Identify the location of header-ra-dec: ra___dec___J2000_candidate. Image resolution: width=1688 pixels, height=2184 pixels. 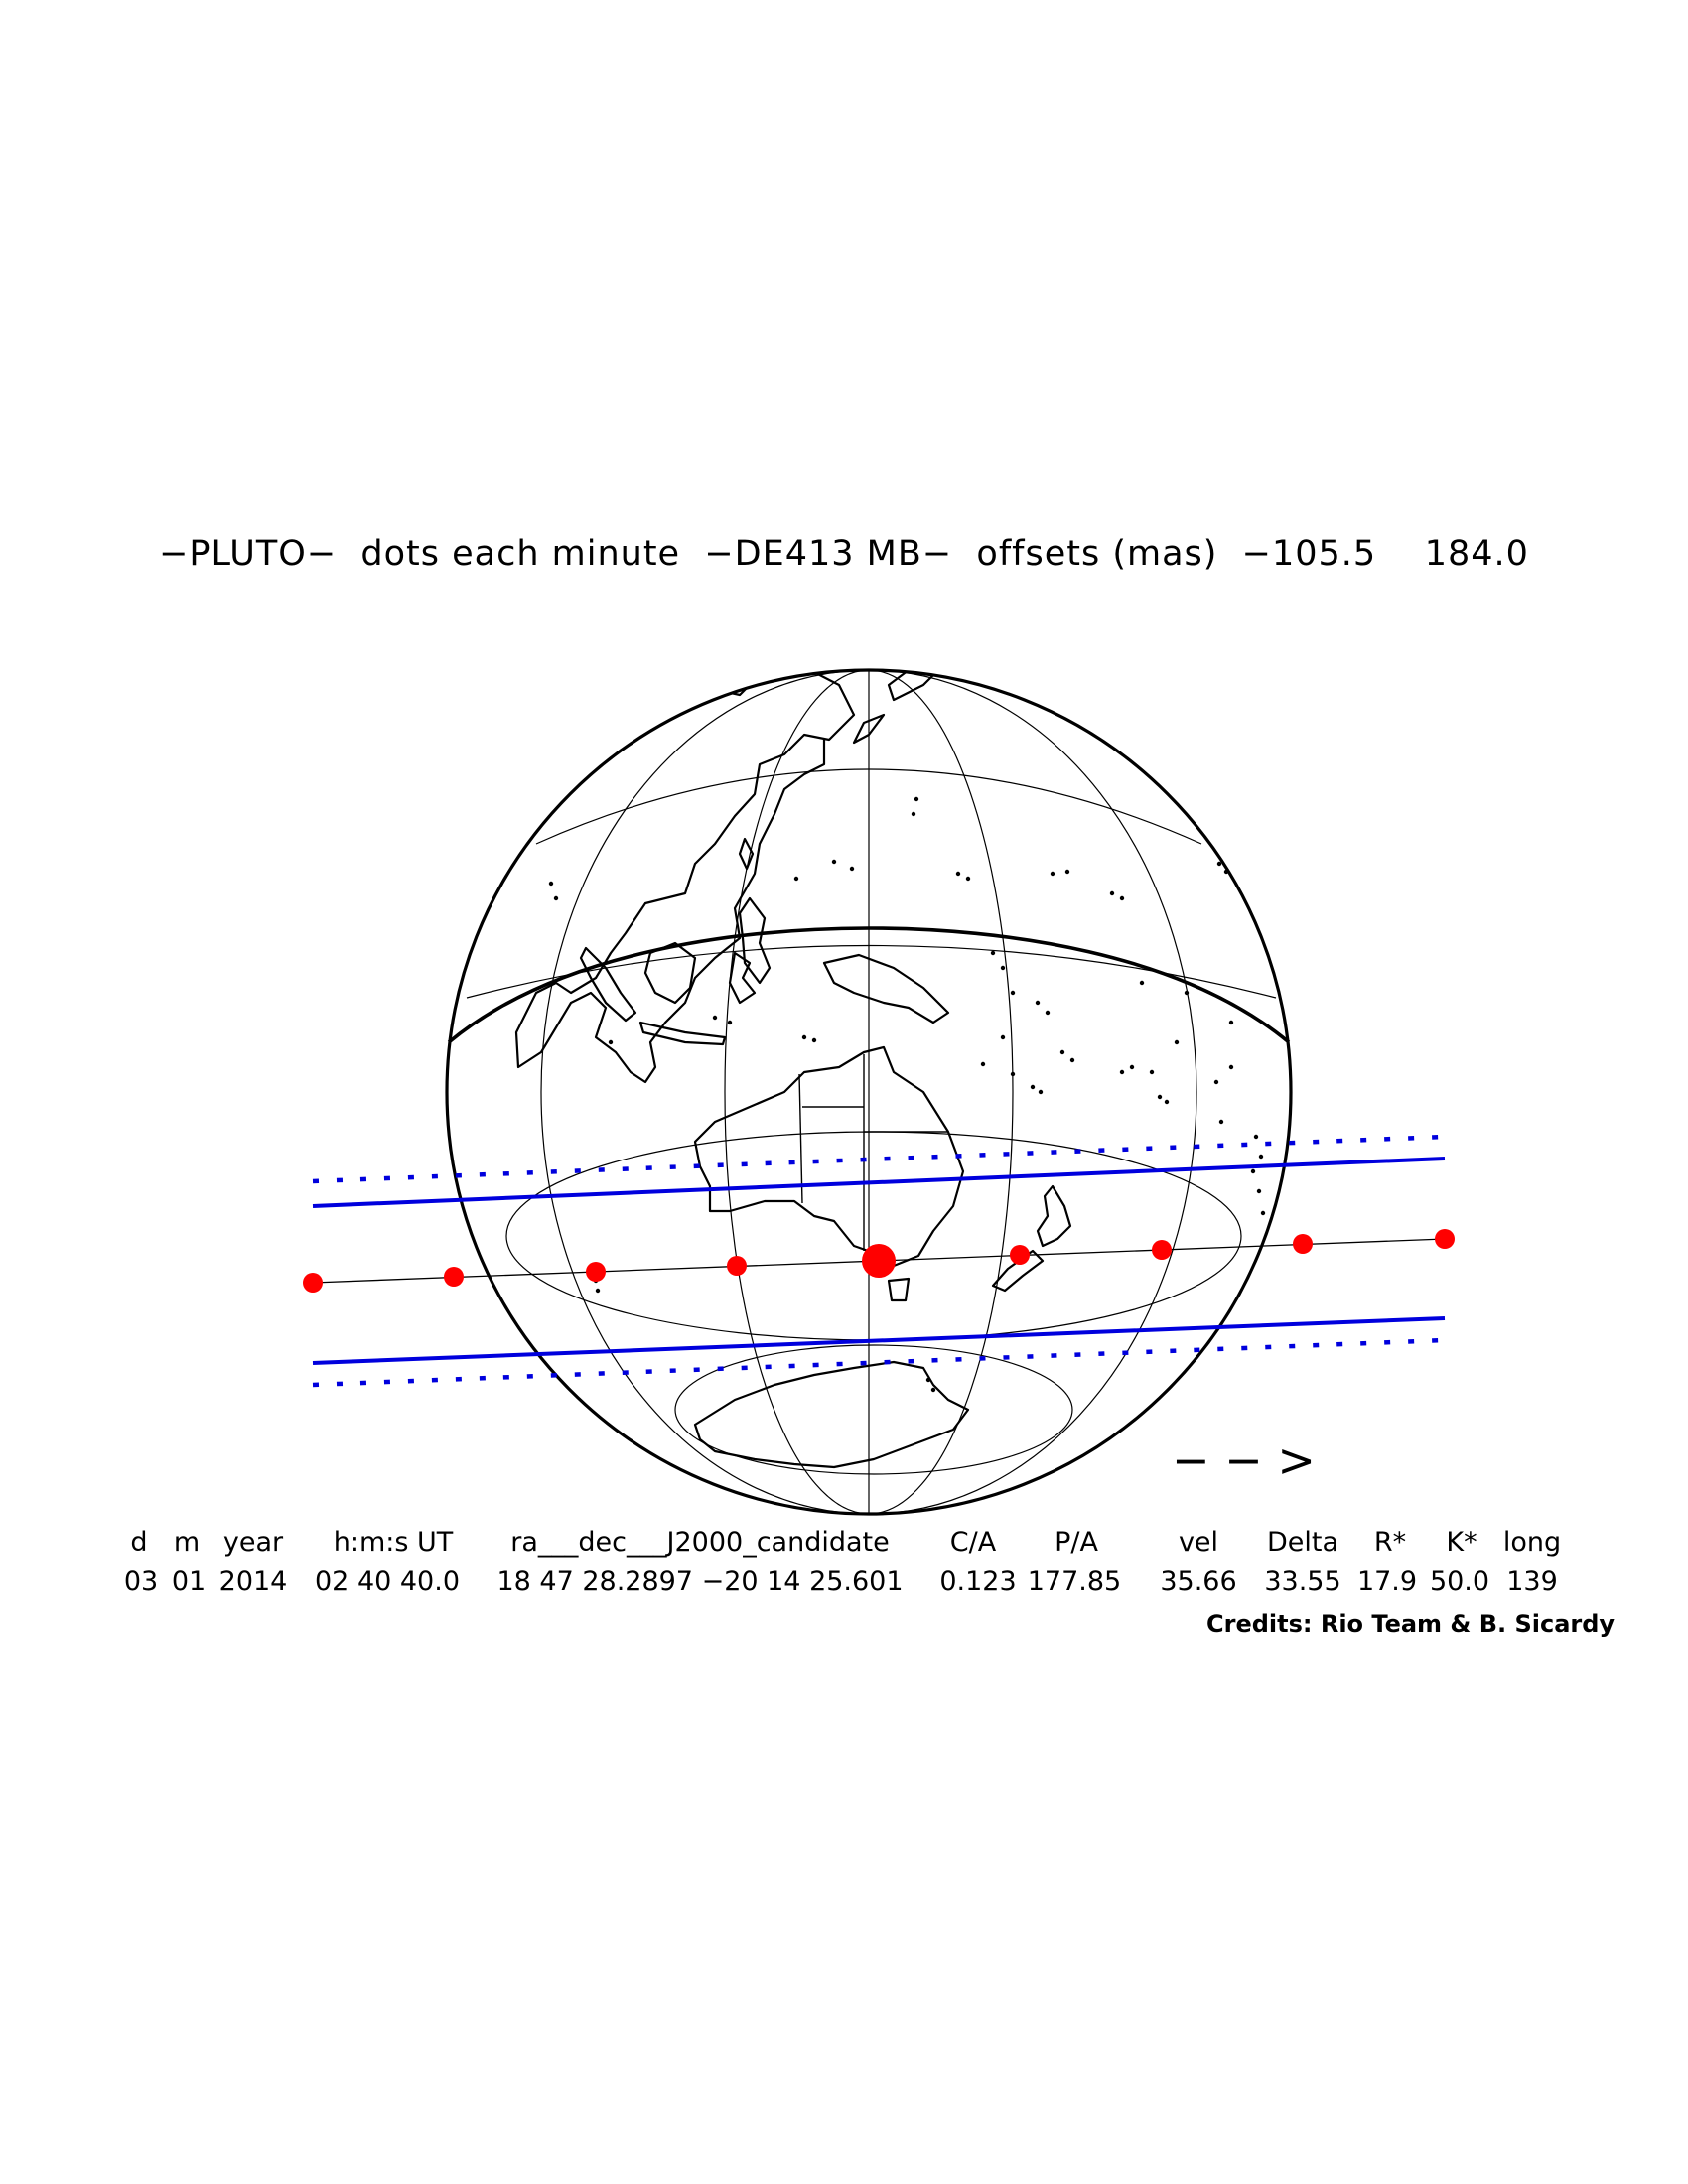
(700, 1542).